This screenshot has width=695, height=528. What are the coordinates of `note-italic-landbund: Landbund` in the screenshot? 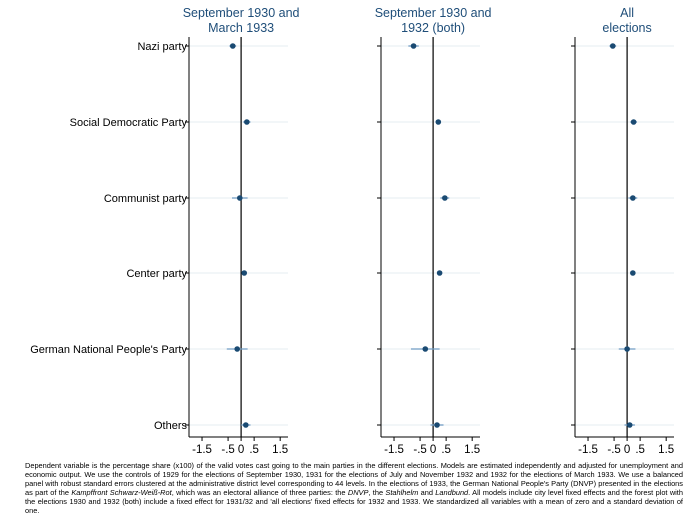 It's located at (452, 492).